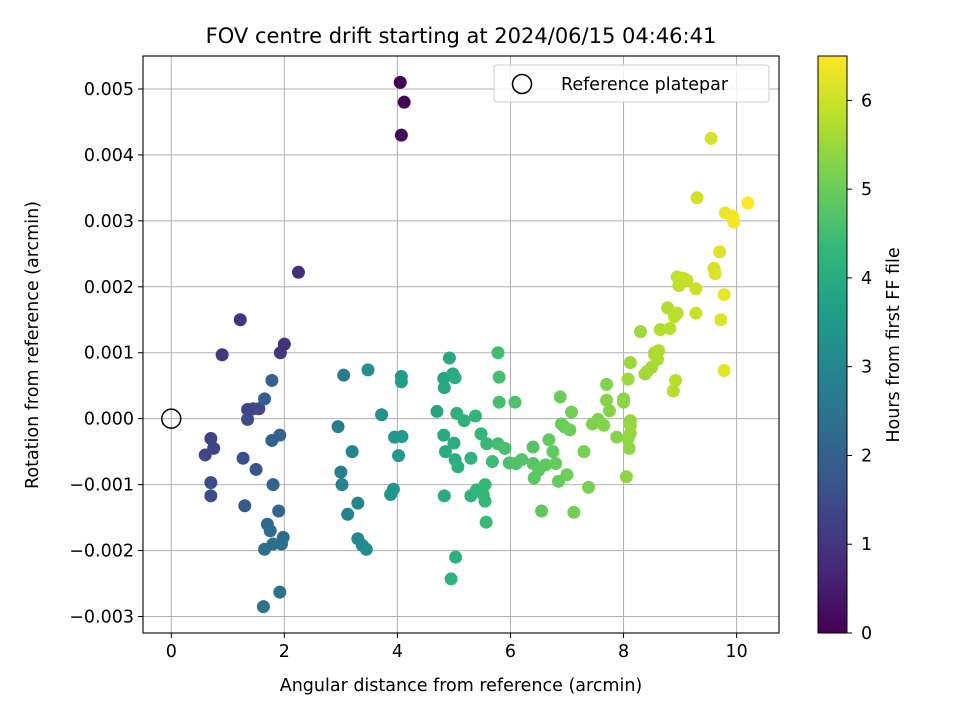 The image size is (960, 720). I want to click on colorbar-tick-label: 1, so click(866, 545).